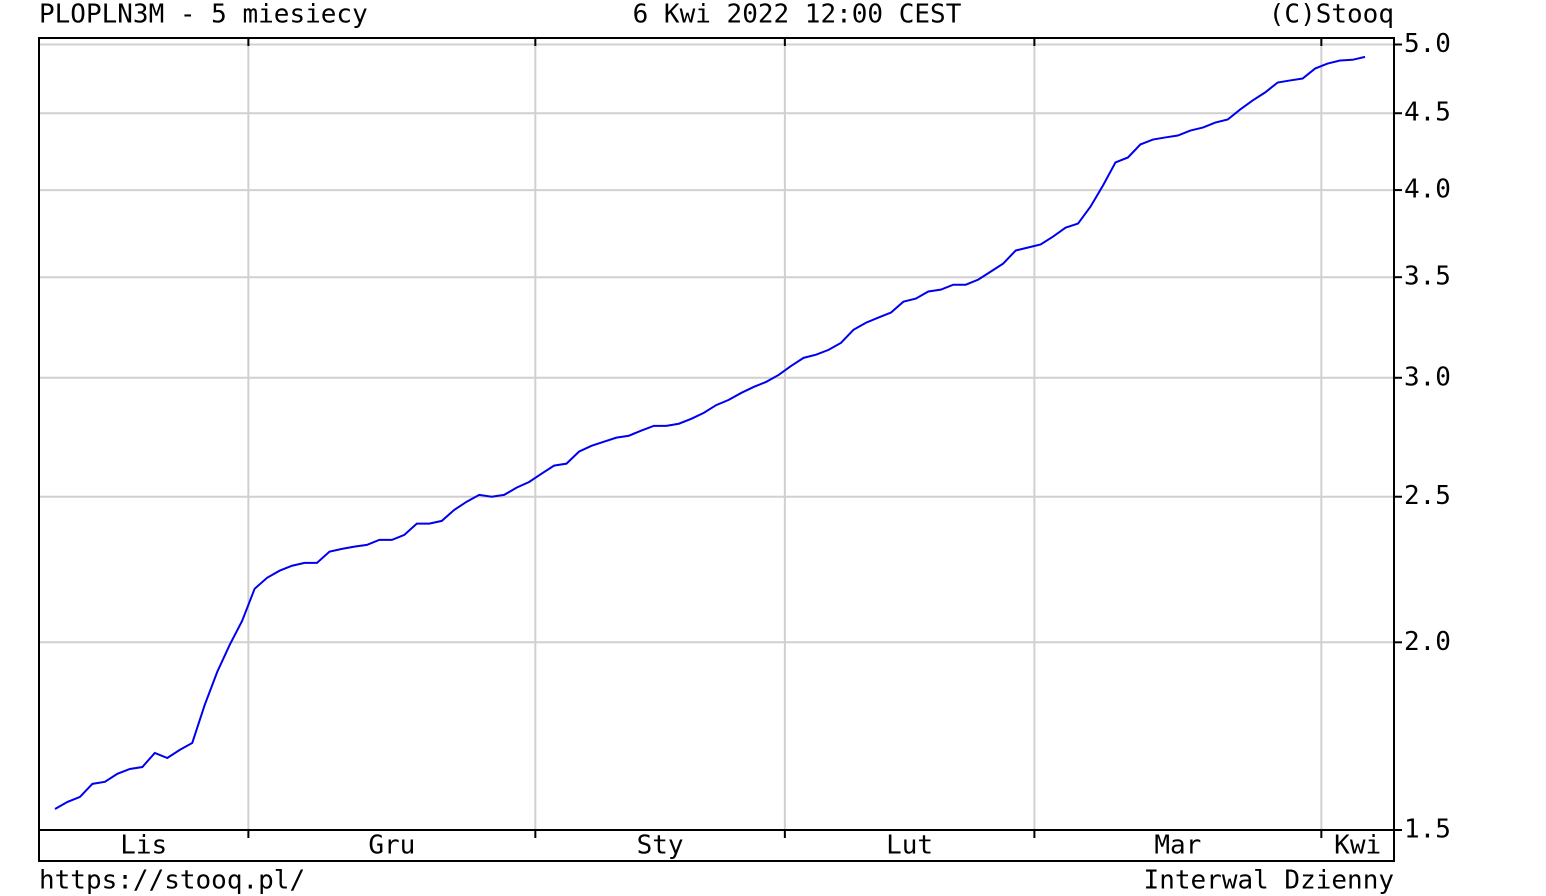 This screenshot has height=896, width=1546. Describe the element at coordinates (1269, 881) in the screenshot. I see `chart-interval: Interwal Dzienny` at that location.